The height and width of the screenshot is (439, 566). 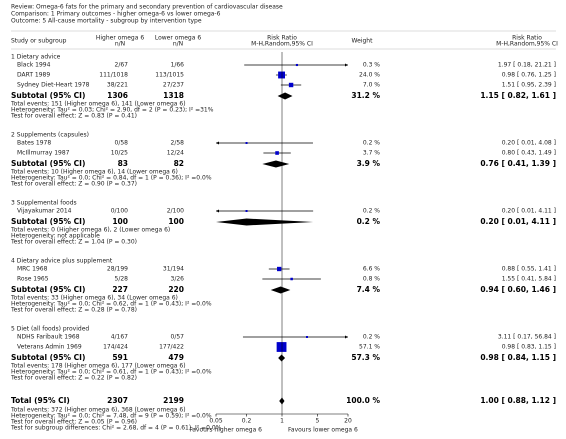 What do you see at coordinates (119, 211) in the screenshot?
I see `higher-events: 0/100` at bounding box center [119, 211].